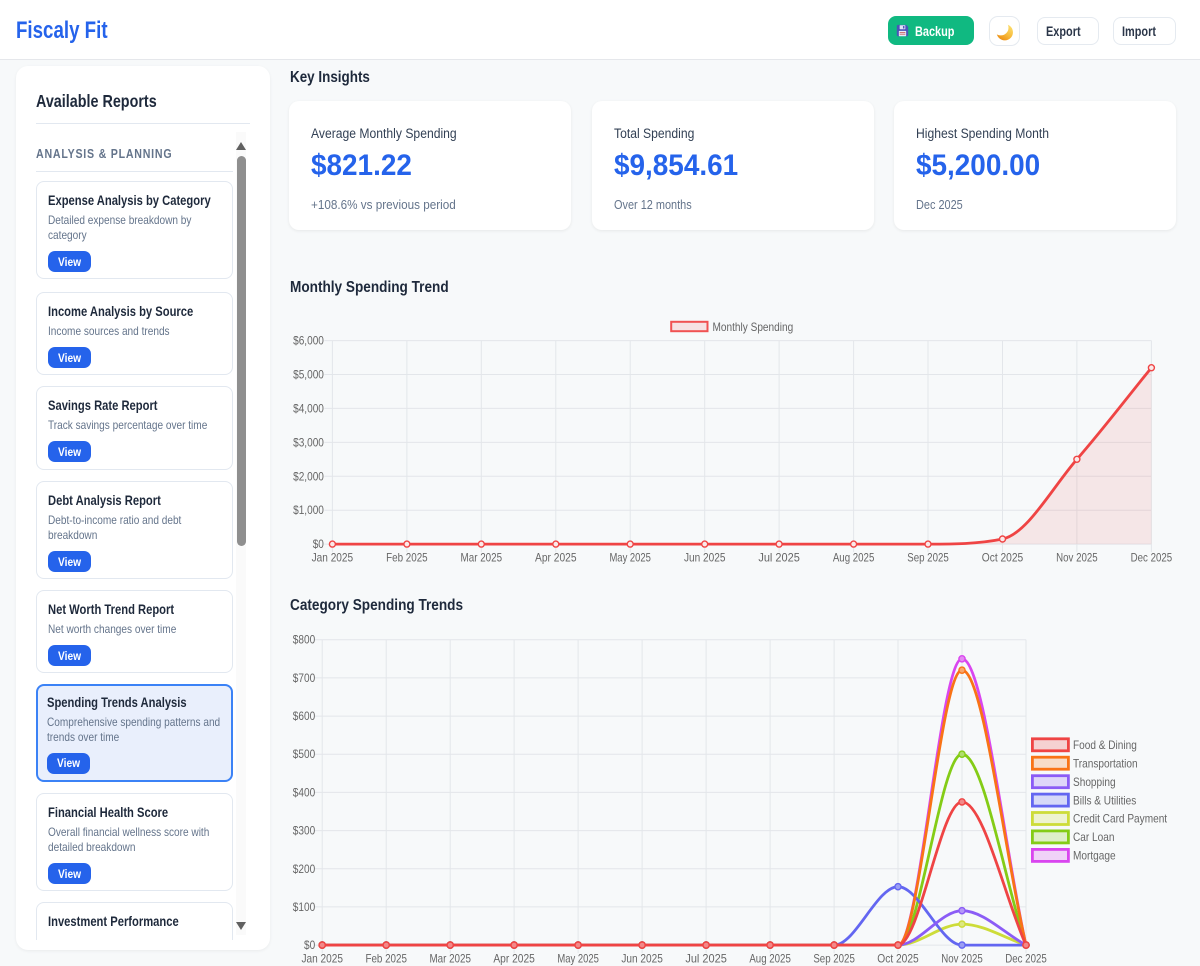  What do you see at coordinates (308, 375) in the screenshot?
I see `svg-text: $5,000` at bounding box center [308, 375].